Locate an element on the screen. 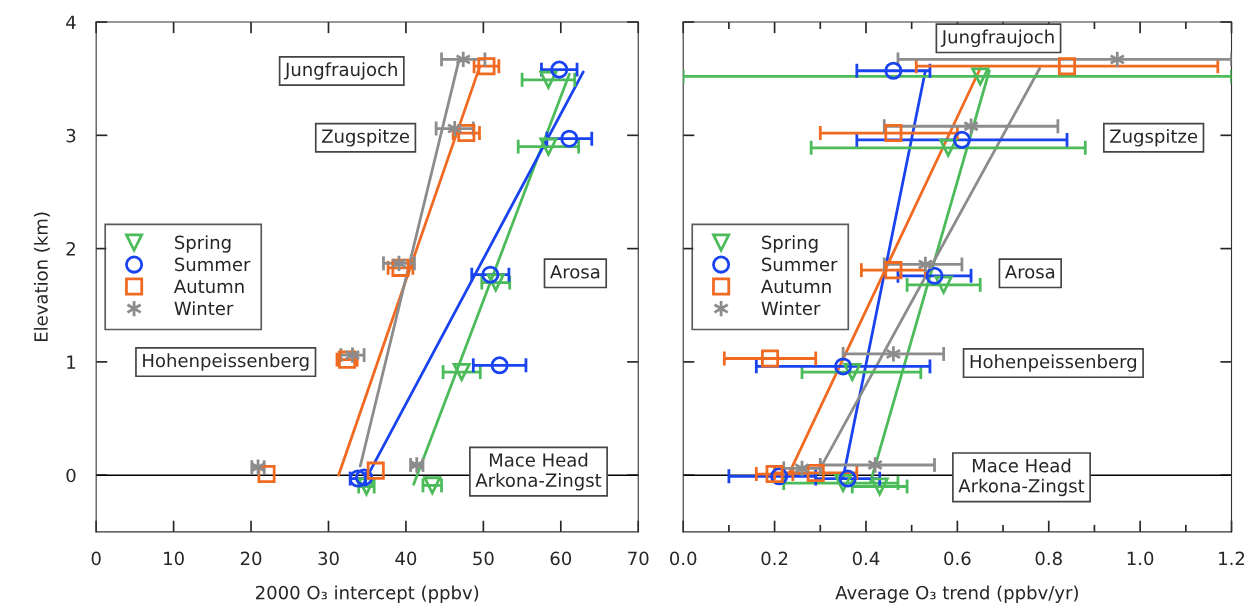  y-axis-title: Elevation (km) is located at coordinates (41, 277).